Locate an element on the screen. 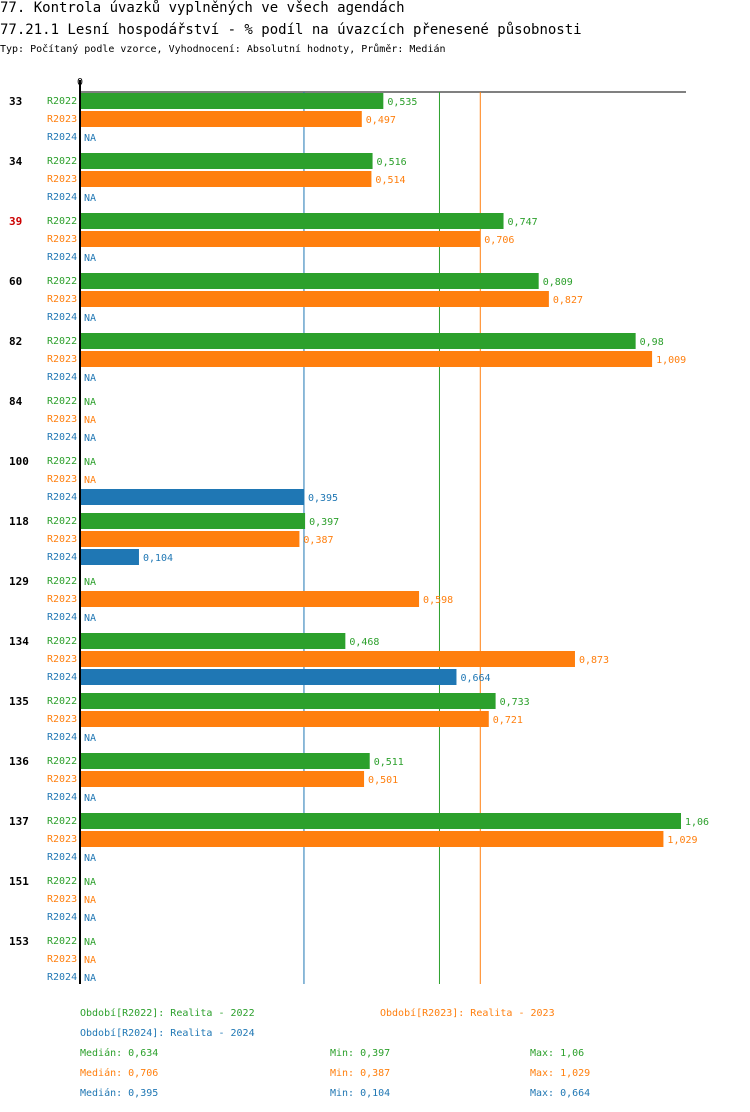 The width and height of the screenshot is (750, 1112). value-label-60-r2024: NA is located at coordinates (90, 318).